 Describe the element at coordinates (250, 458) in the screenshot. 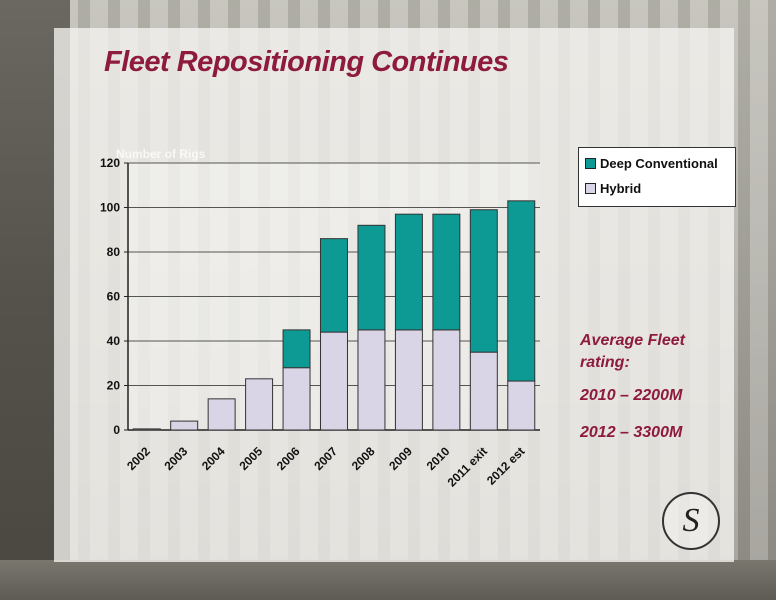

I see `x-tick-label: 2005` at that location.